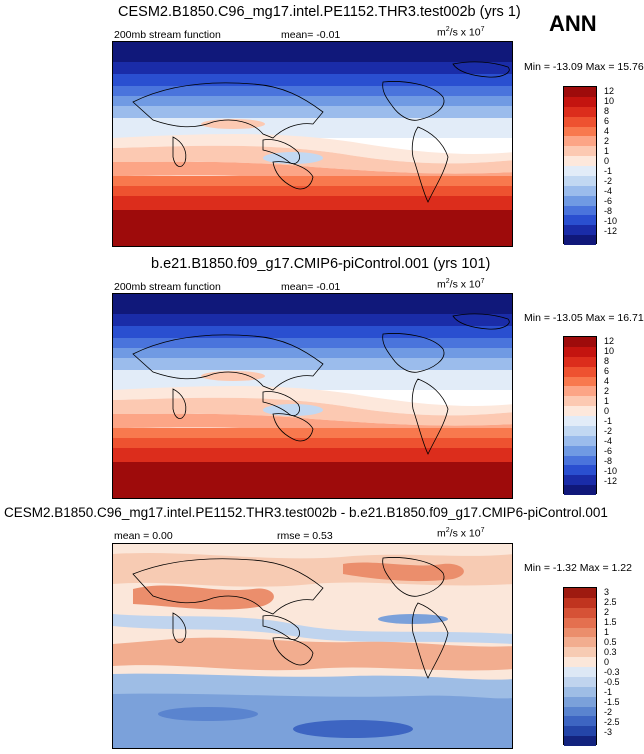  What do you see at coordinates (607, 391) in the screenshot?
I see `colorbar-label: 2` at bounding box center [607, 391].